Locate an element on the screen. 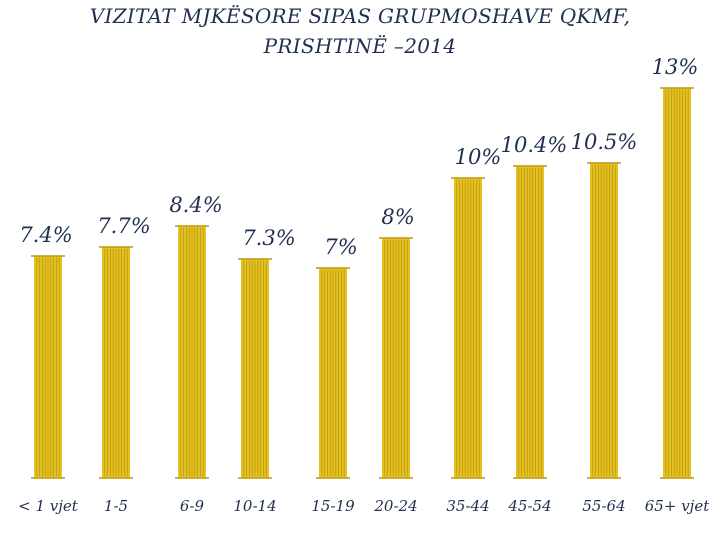 The width and height of the screenshot is (720, 540). chart-subtitle: PRISHTINË –2014 is located at coordinates (360, 46).